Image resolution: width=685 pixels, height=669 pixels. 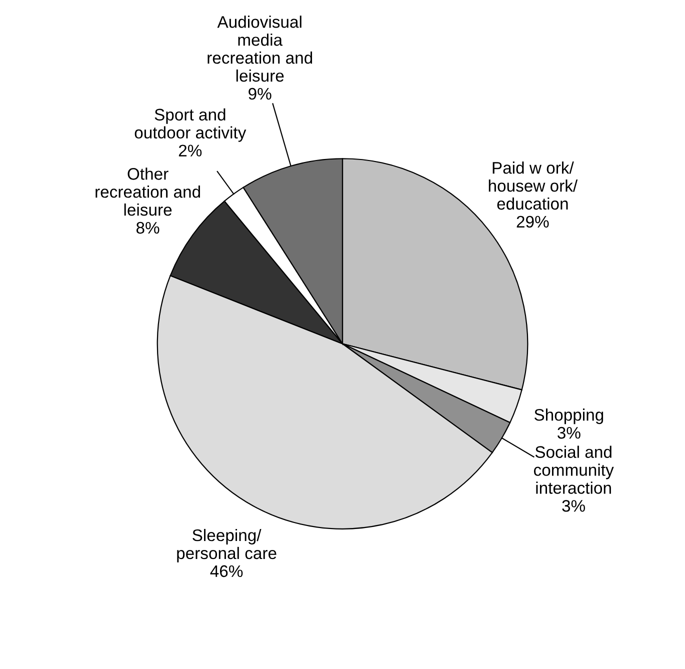 I want to click on slice-label: Audiovisual media recreation and leisure, so click(x=260, y=49).